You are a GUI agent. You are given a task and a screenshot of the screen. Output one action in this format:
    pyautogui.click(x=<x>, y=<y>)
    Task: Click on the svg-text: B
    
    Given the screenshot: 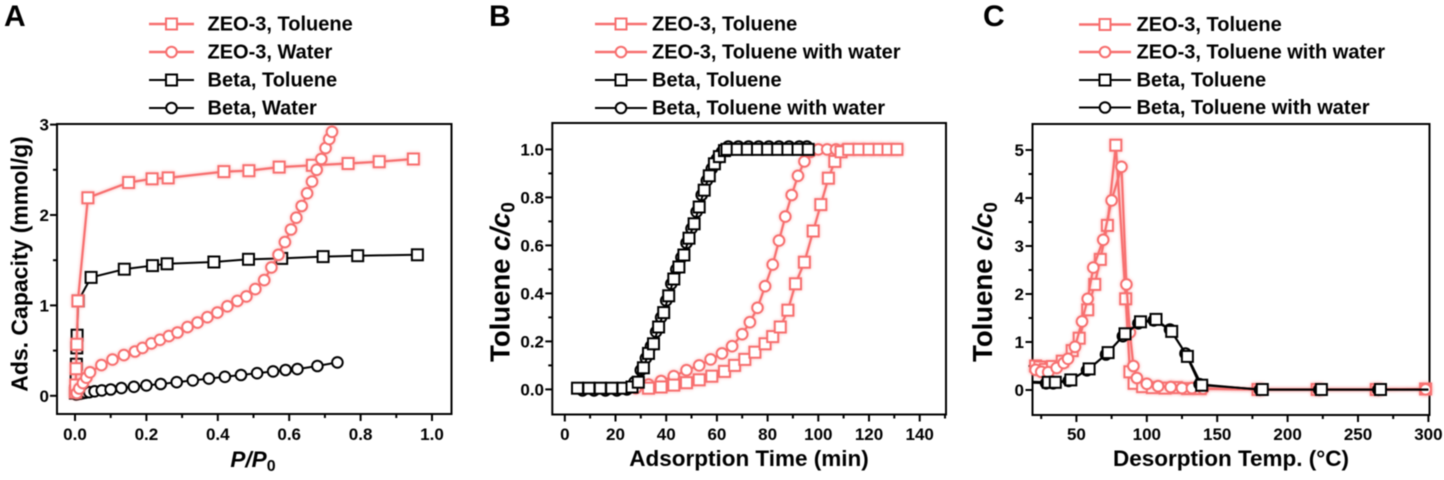 What is the action you would take?
    pyautogui.click(x=500, y=16)
    